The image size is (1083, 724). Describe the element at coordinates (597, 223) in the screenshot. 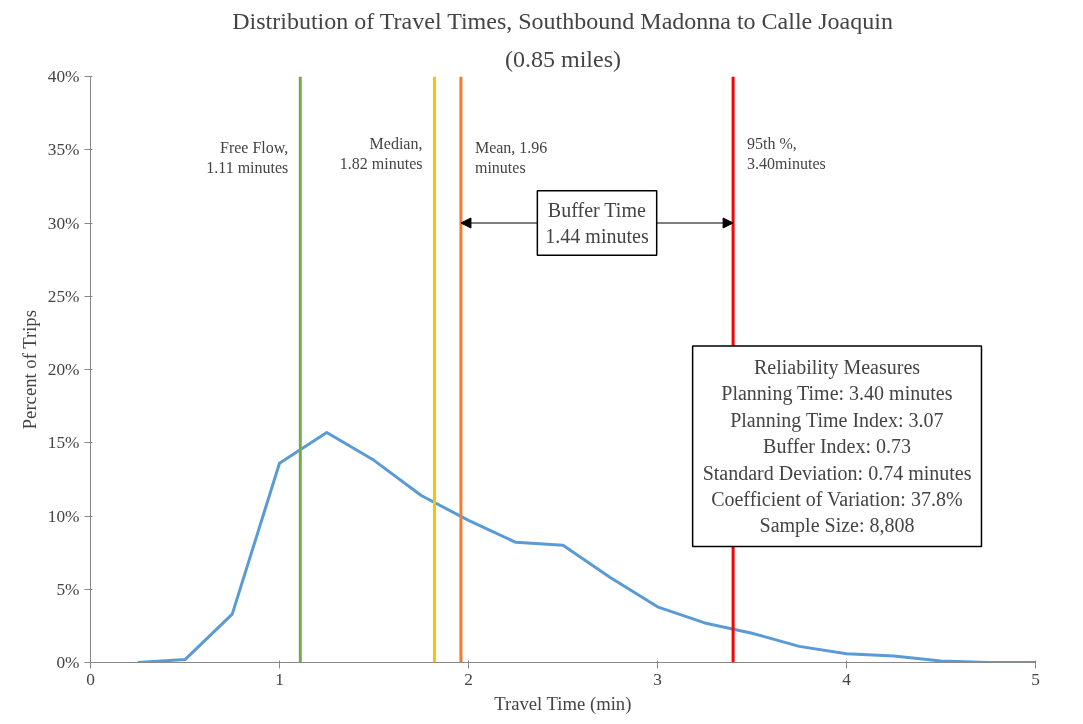

I see `annotation: Buffer Time 1.44 minutes` at that location.